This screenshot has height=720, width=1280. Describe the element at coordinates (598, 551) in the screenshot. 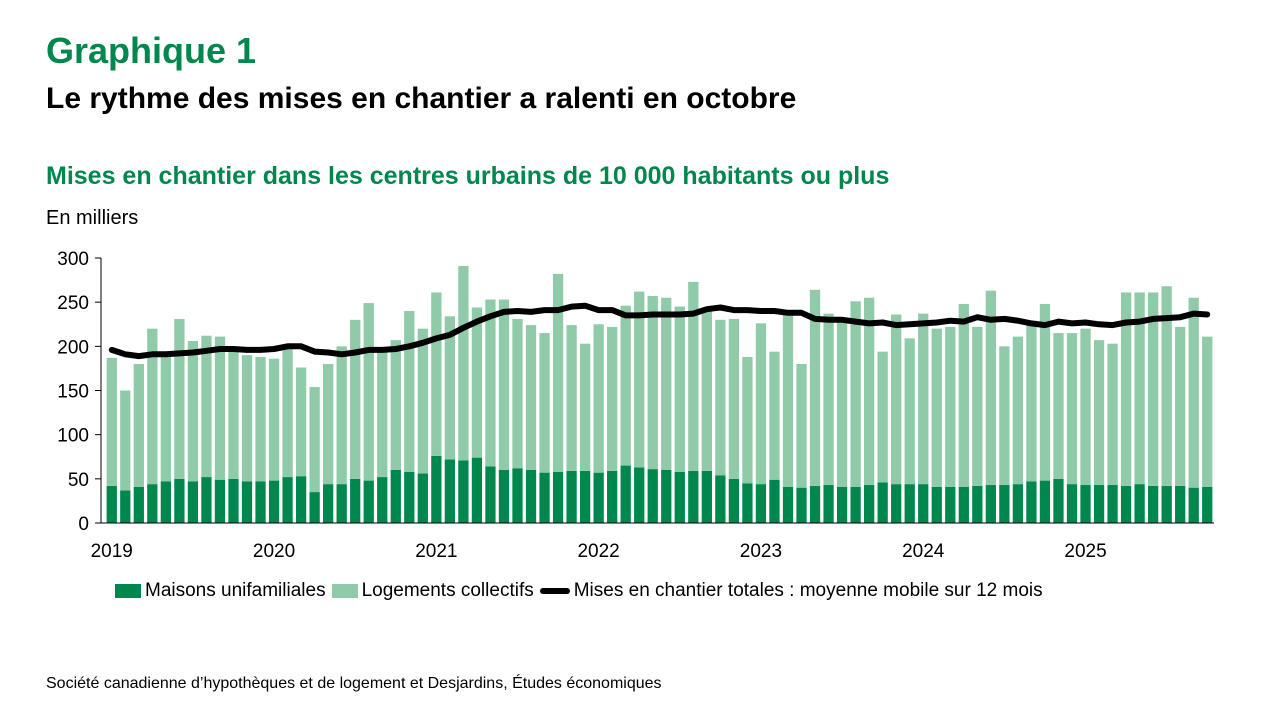

I see `x-tick-label: 2022` at that location.